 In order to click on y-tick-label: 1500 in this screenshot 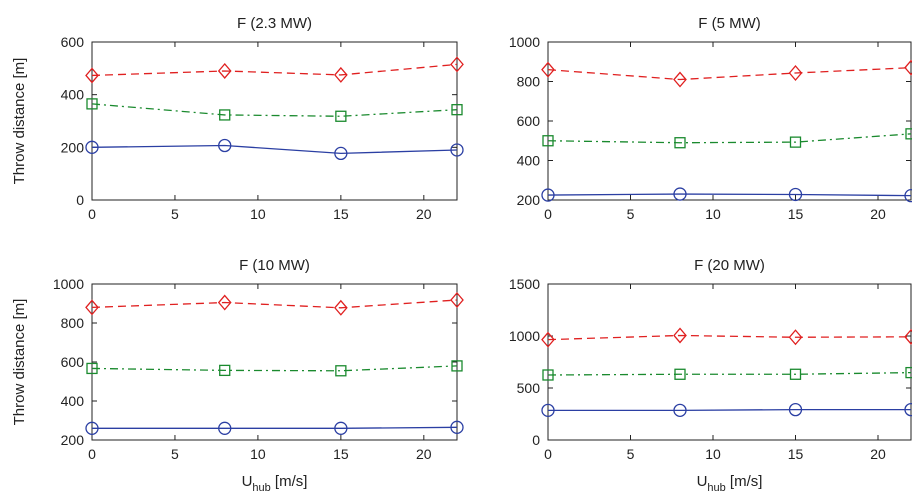, I will do `click(524, 284)`.